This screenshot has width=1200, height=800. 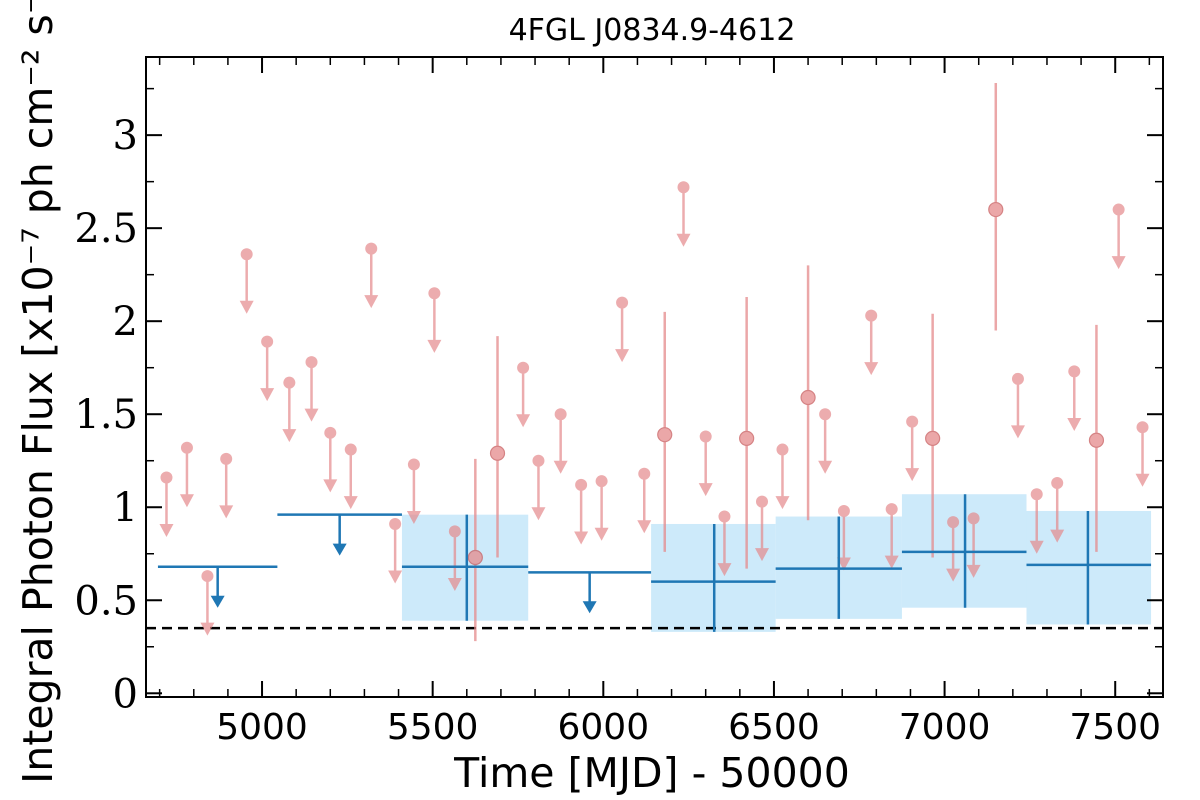 I want to click on coarse-bin-series, so click(x=654, y=563).